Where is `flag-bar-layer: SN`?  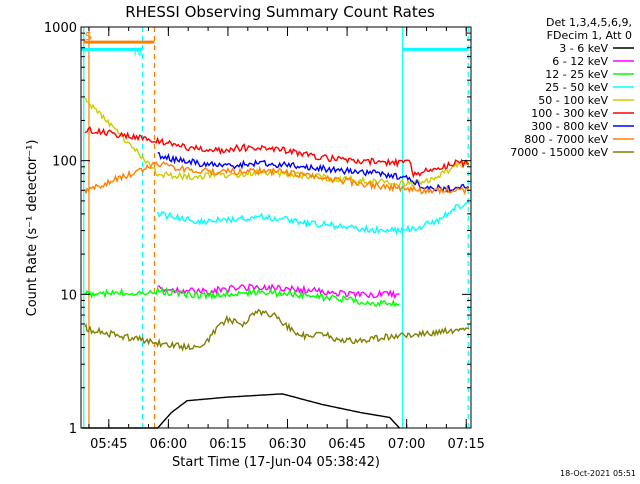
flag-bar-layer: SN is located at coordinates (275, 44).